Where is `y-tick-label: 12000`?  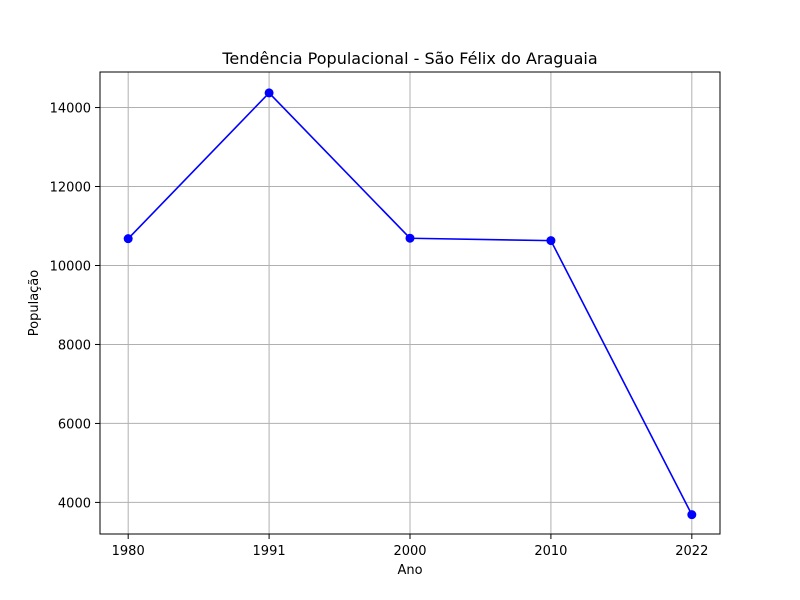 y-tick-label: 12000 is located at coordinates (70, 188).